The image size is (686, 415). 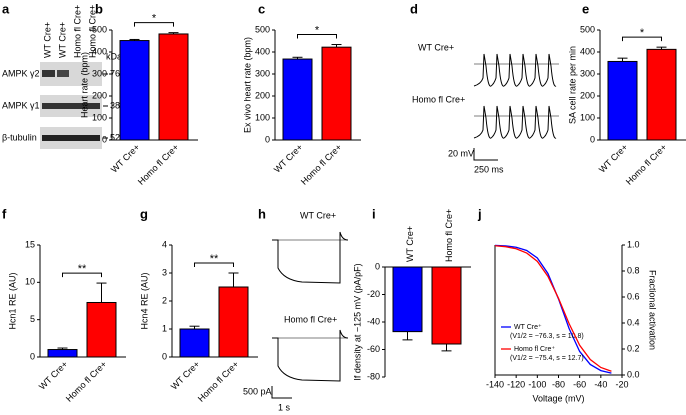 What do you see at coordinates (144, 213) in the screenshot?
I see `panel-label: g` at bounding box center [144, 213].